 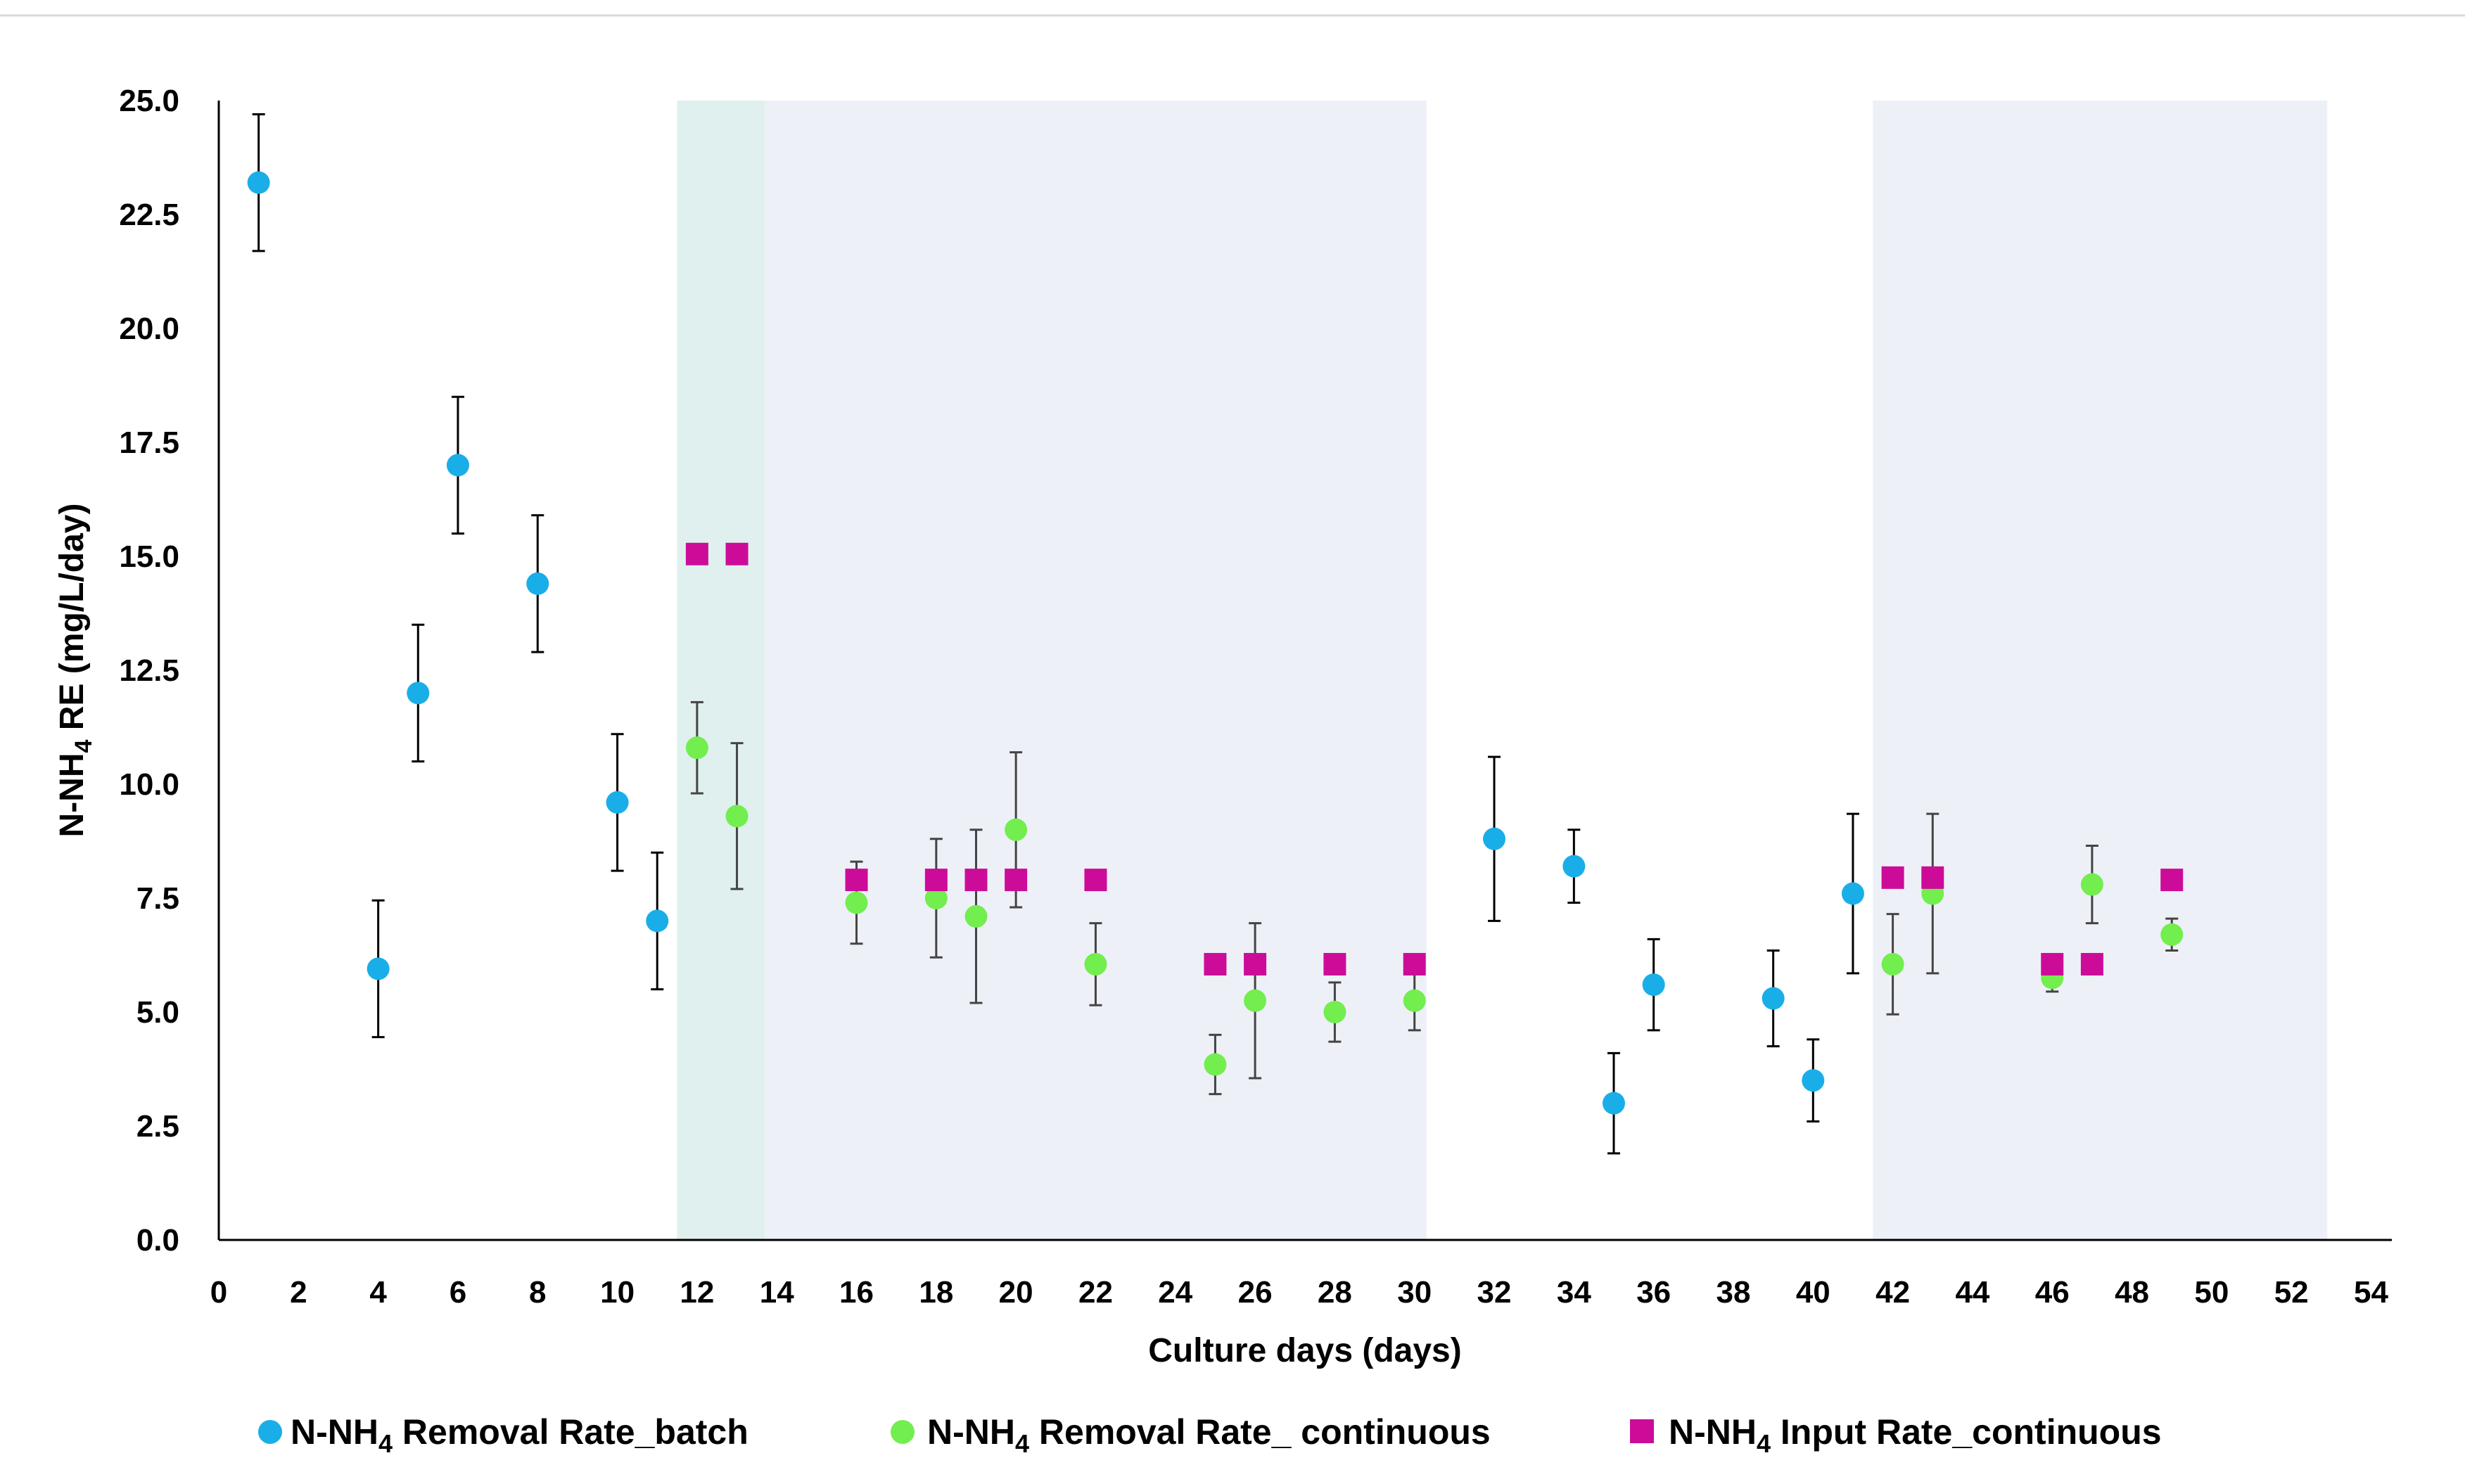 I want to click on x-tick-label: 46, so click(x=2052, y=1293).